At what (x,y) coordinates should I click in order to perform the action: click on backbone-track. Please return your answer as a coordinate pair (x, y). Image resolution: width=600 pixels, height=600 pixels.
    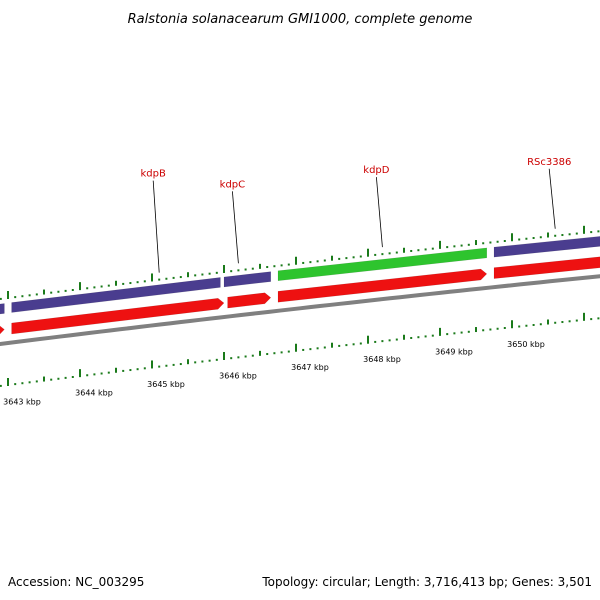
    Looking at the image, I should click on (300, 310).